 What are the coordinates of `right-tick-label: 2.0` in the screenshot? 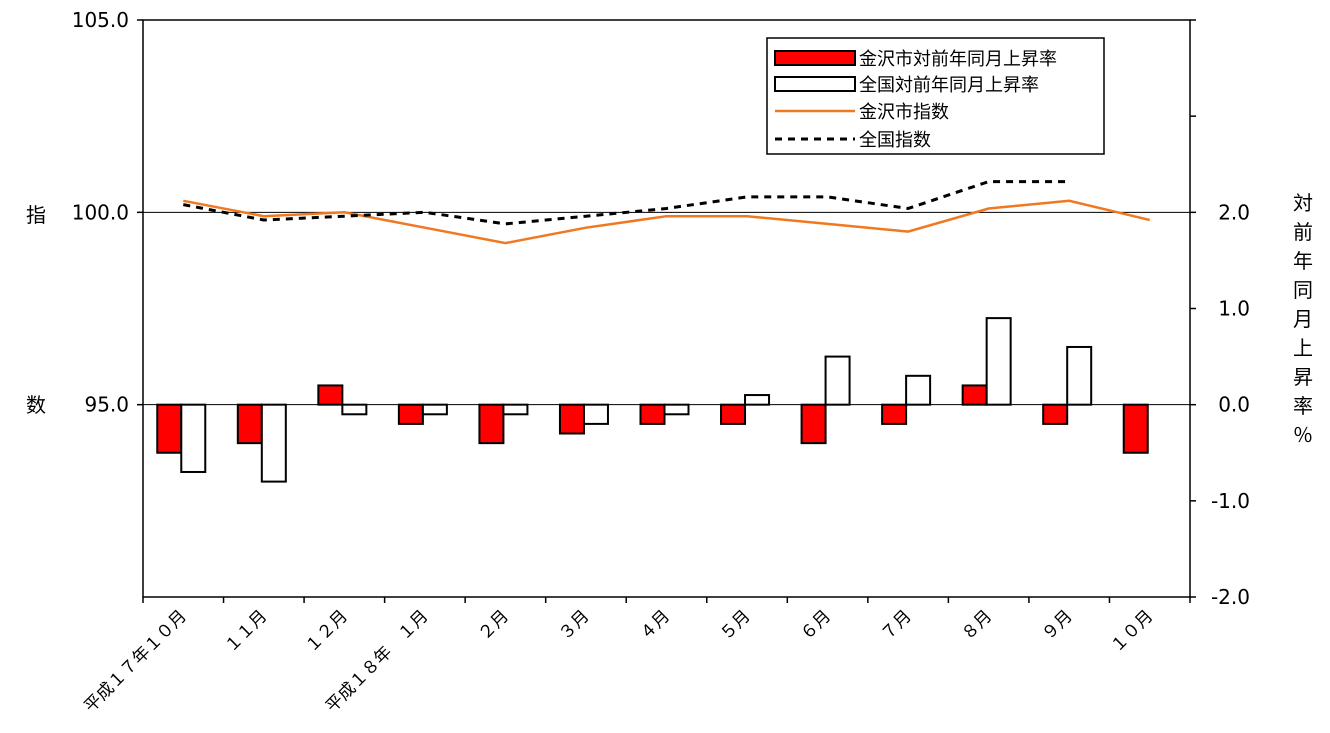 It's located at (1234, 212).